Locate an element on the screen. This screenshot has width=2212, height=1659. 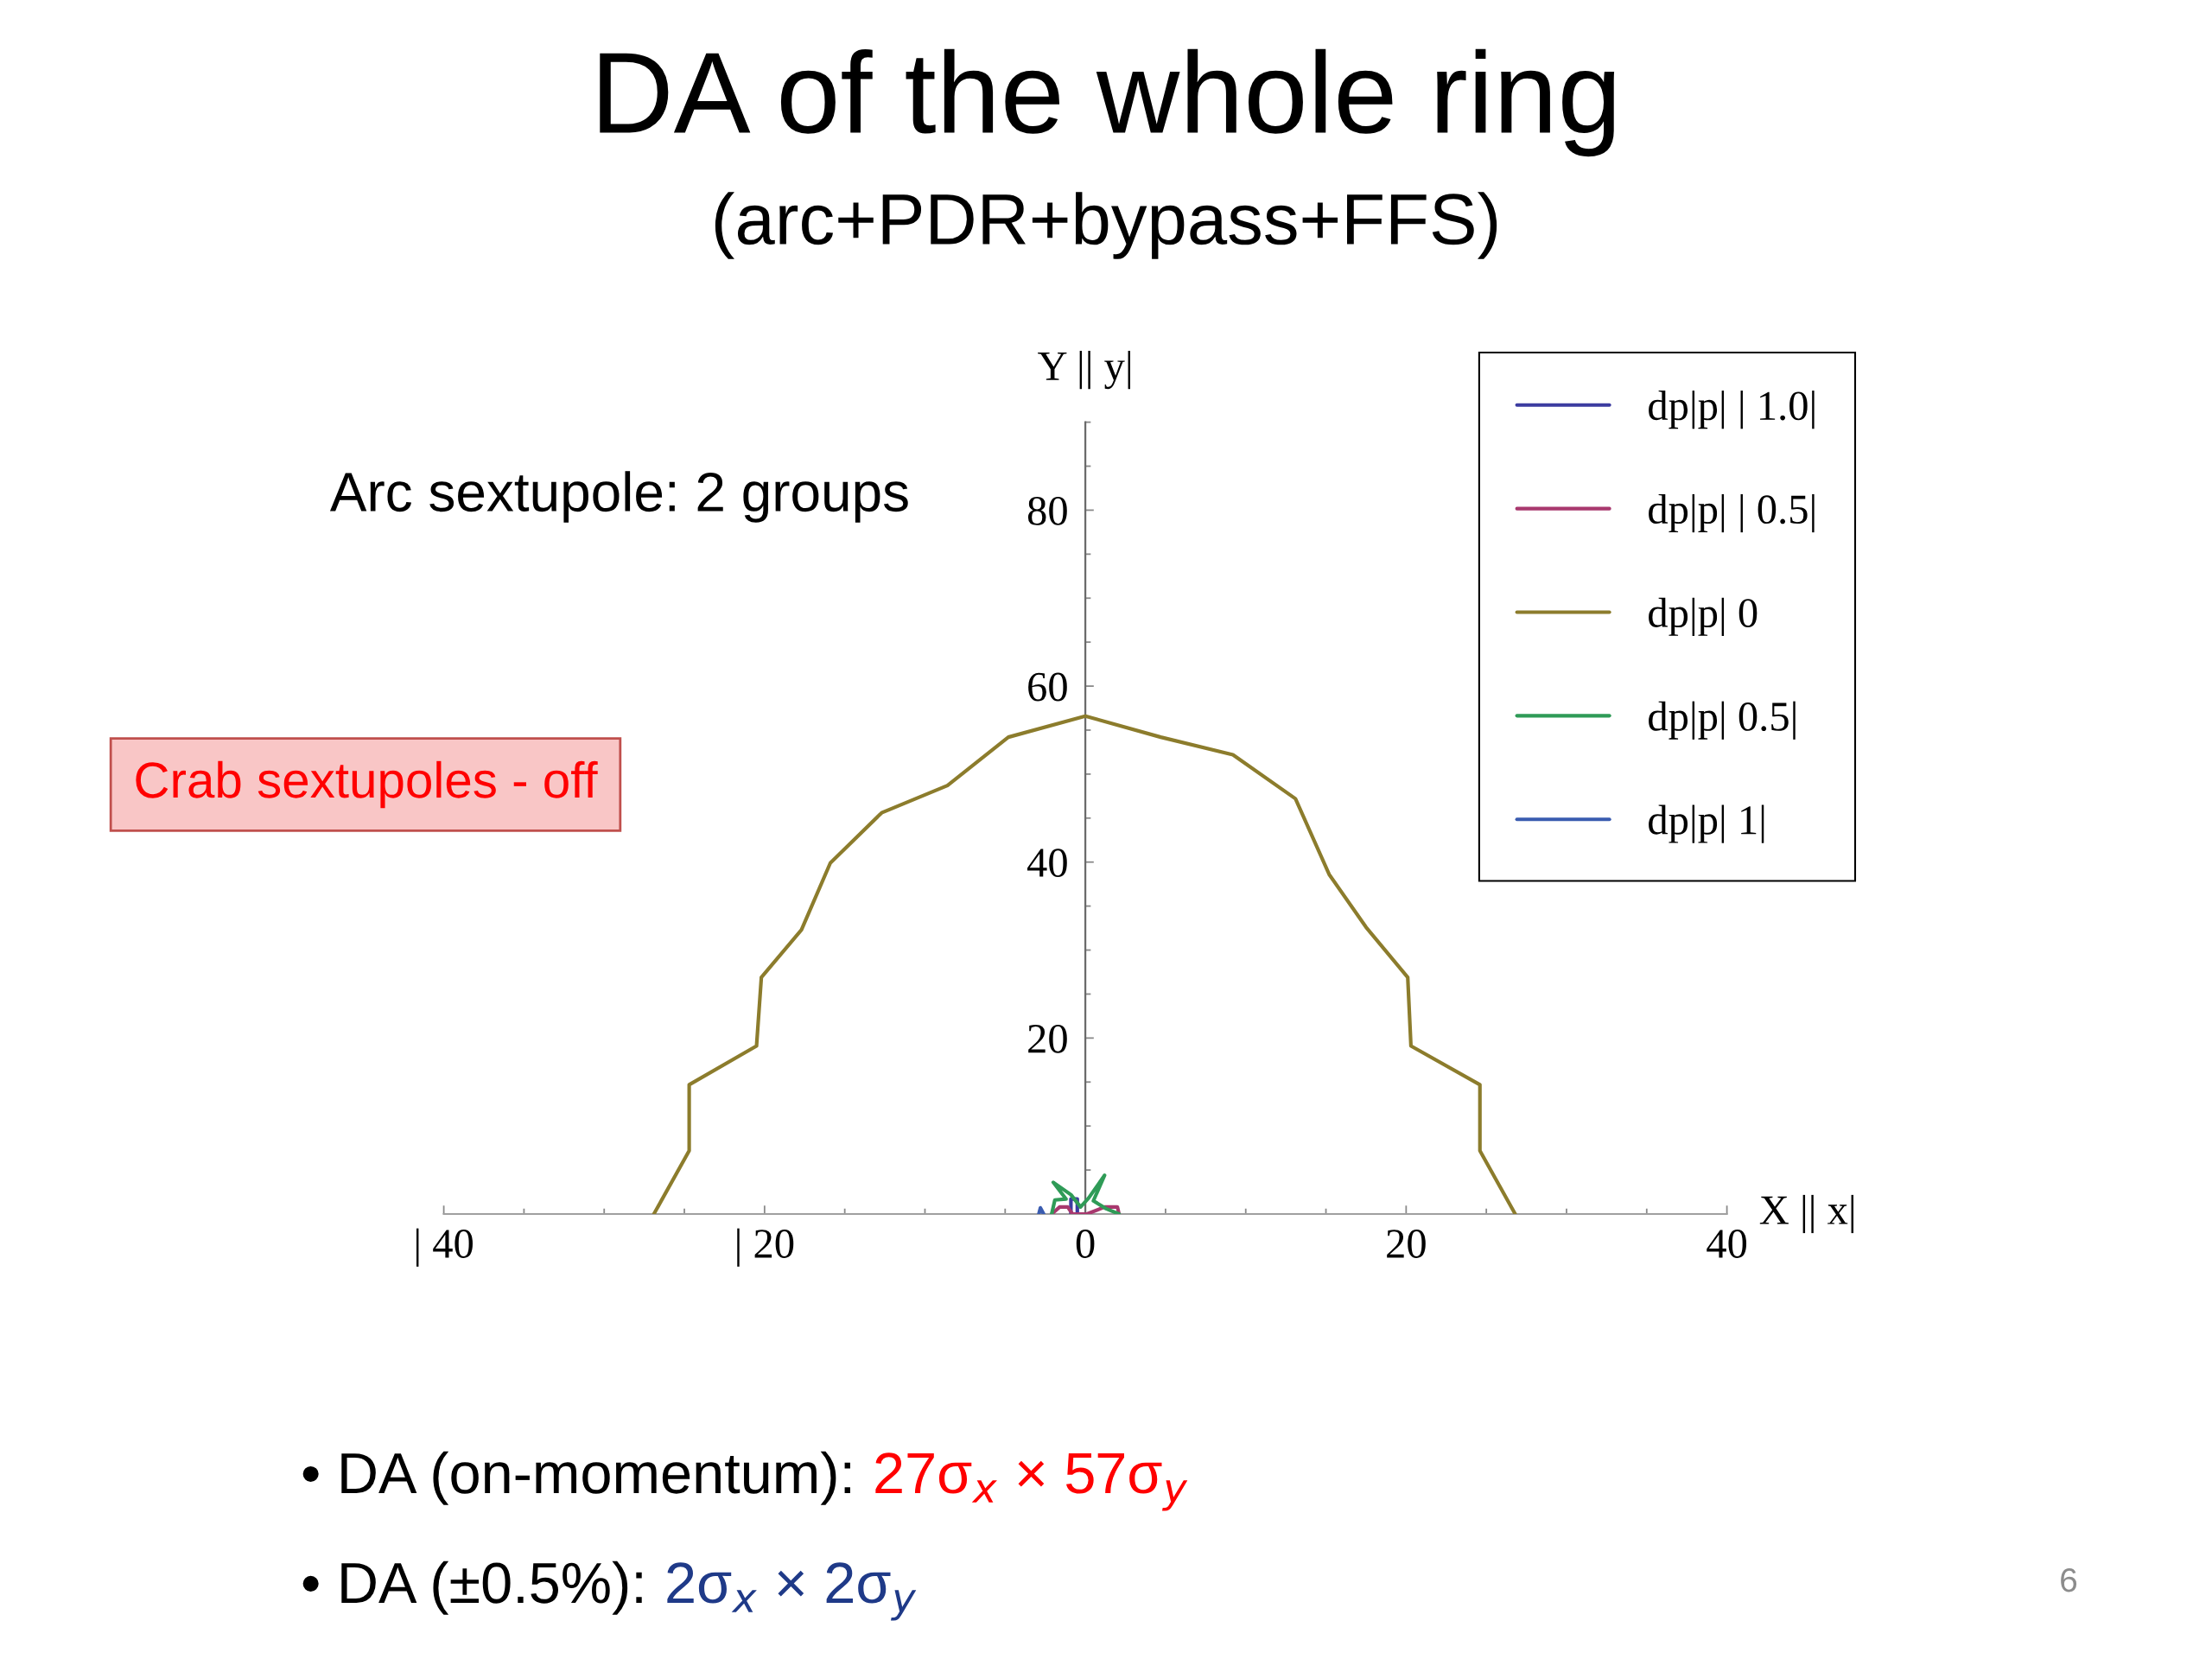
x-tick-label: 0 is located at coordinates (1085, 1244).